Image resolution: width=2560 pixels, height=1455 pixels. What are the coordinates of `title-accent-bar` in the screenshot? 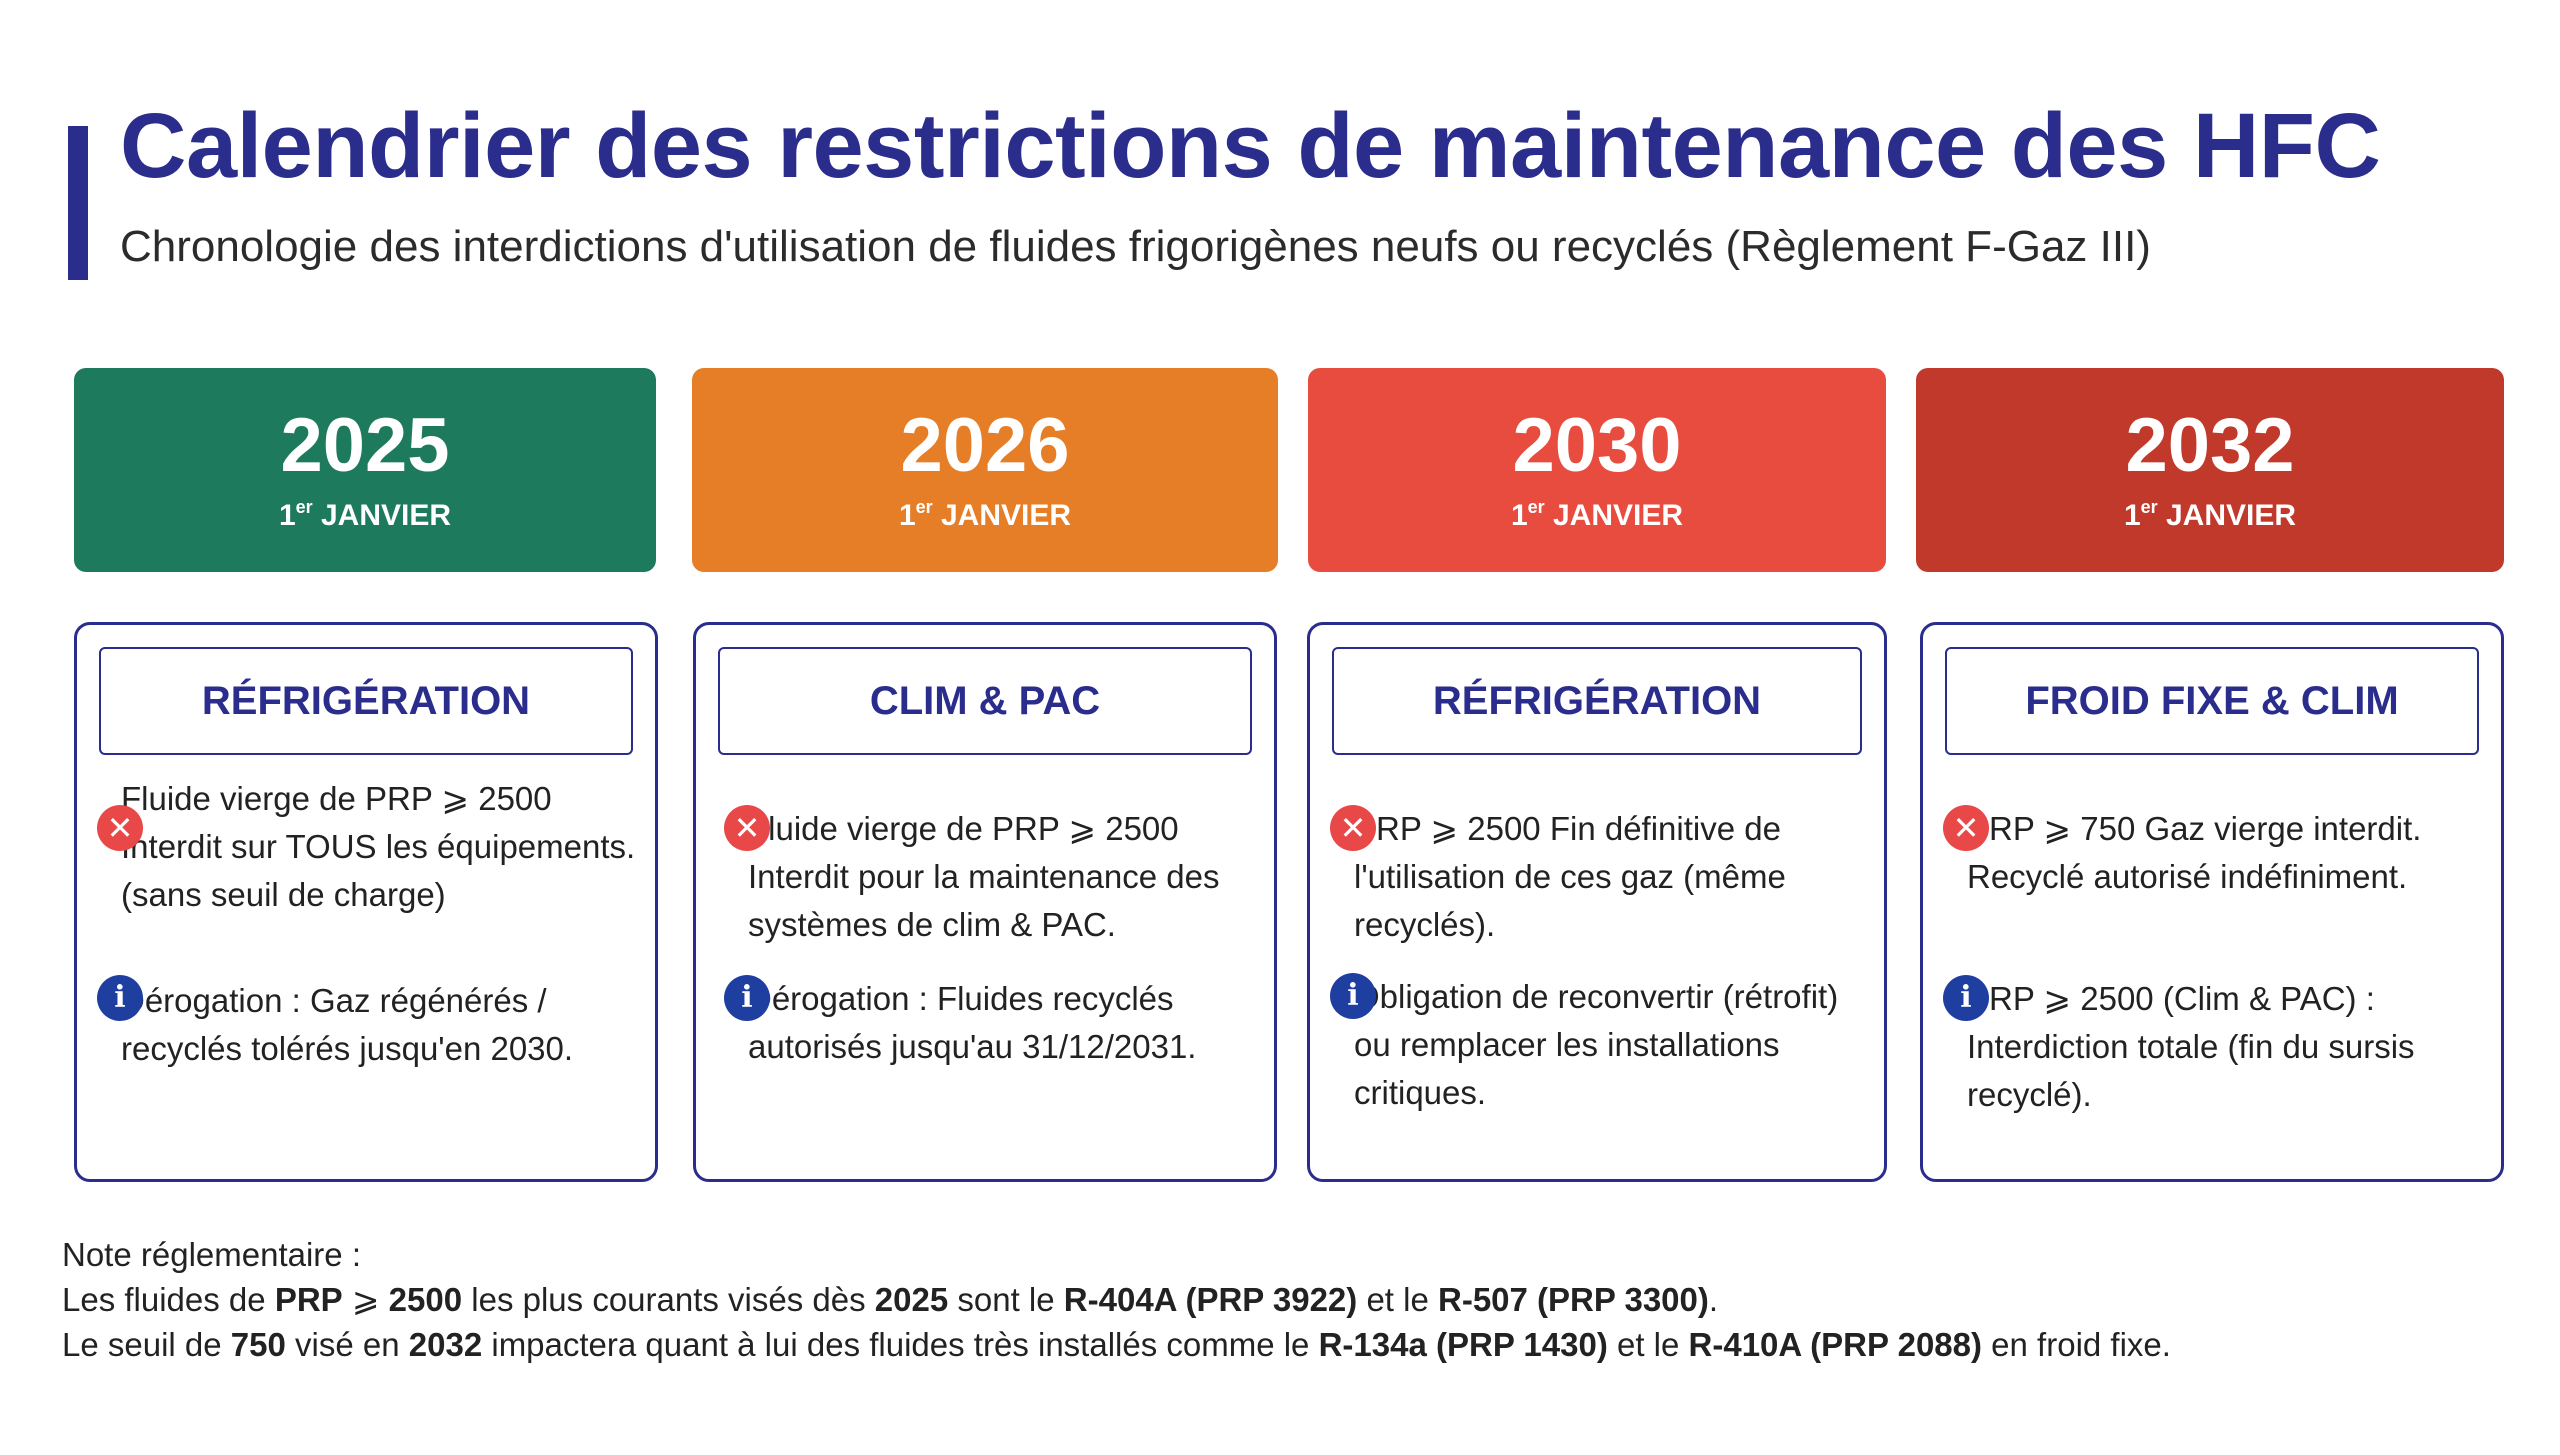 It's located at (78, 203).